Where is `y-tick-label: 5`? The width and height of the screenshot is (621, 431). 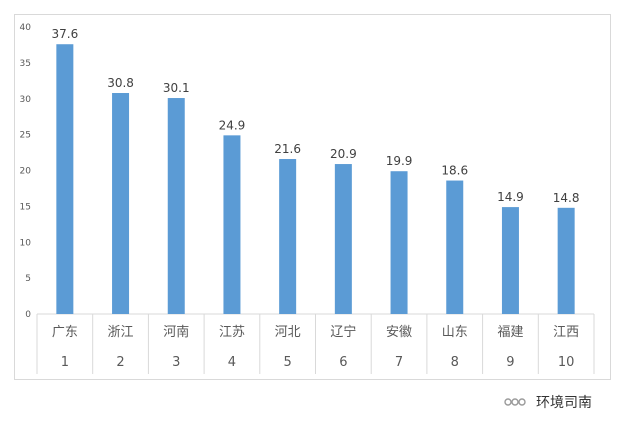 y-tick-label: 5 is located at coordinates (28, 279).